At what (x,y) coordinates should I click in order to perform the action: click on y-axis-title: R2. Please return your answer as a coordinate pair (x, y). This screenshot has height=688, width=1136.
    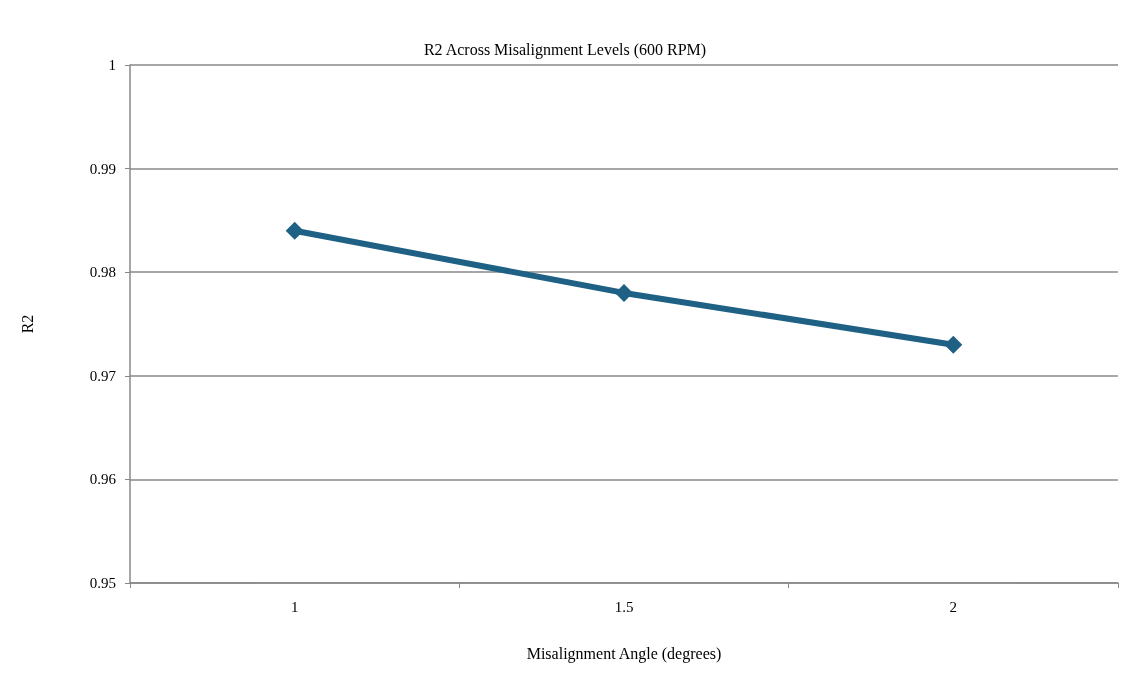
    Looking at the image, I should click on (27, 324).